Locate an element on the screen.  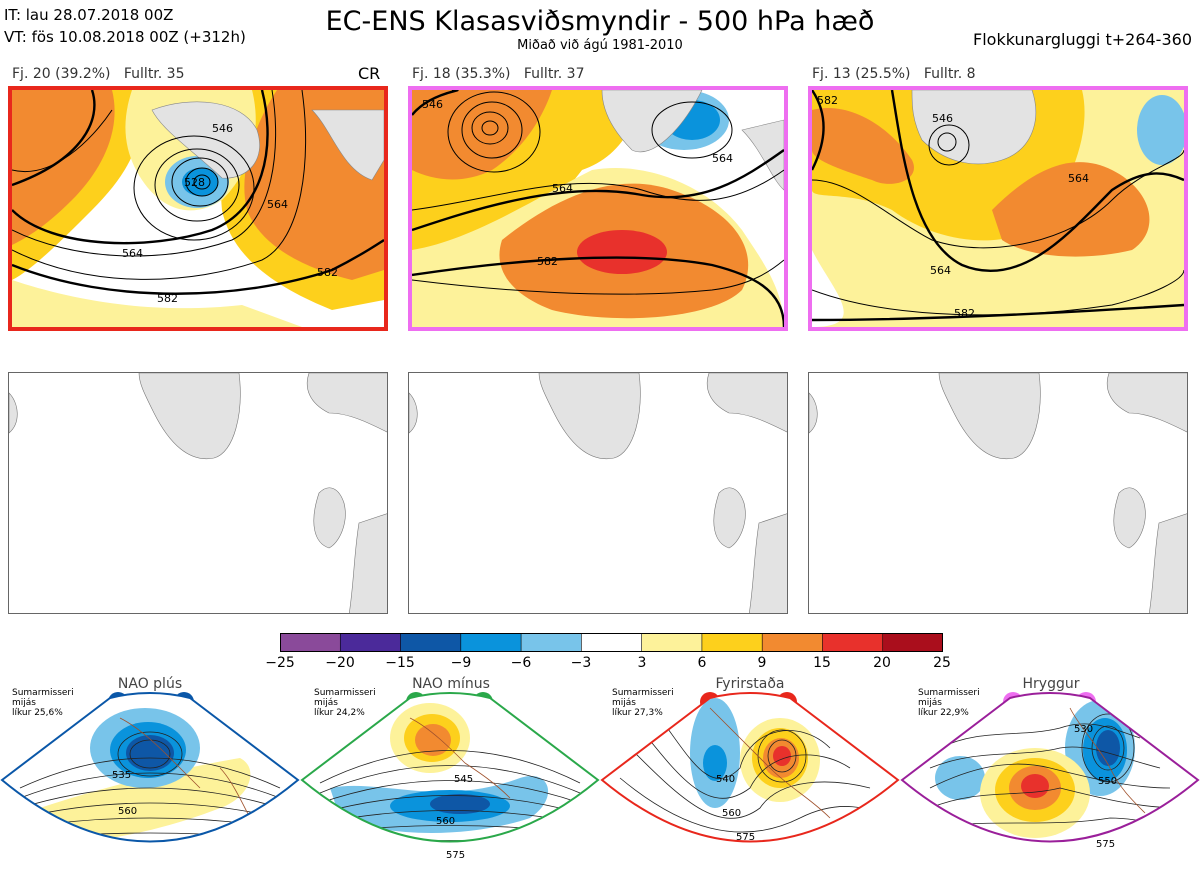
regime-3-title: Fyrirstaða is located at coordinates (750, 684).